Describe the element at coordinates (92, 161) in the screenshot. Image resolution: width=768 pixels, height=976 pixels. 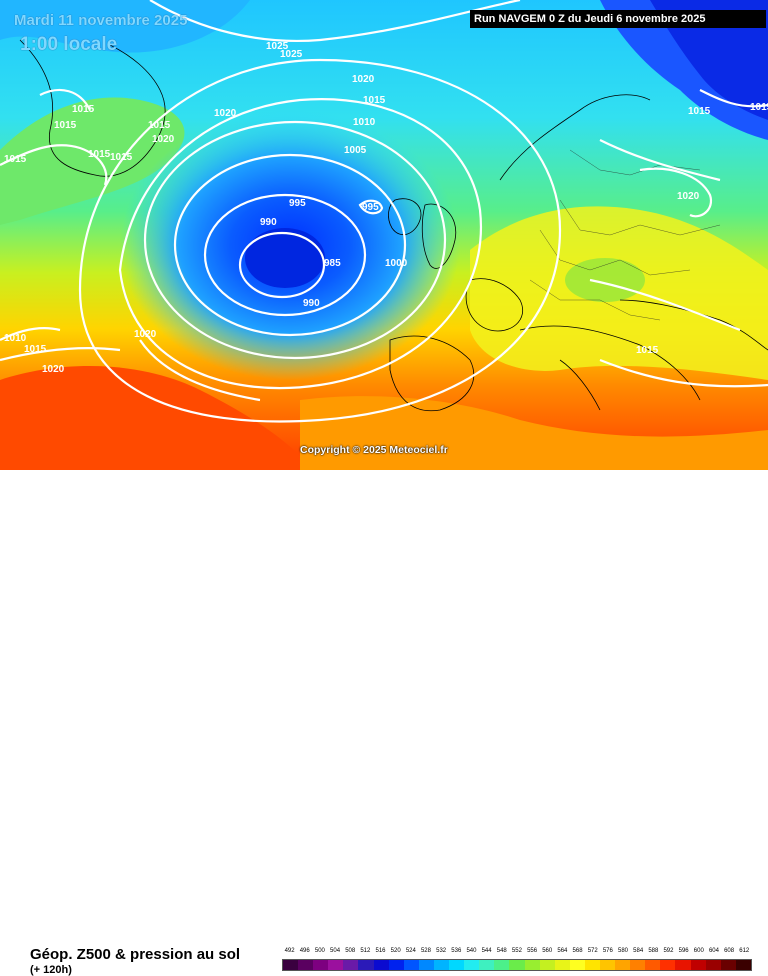
I see `greenland-ridge` at that location.